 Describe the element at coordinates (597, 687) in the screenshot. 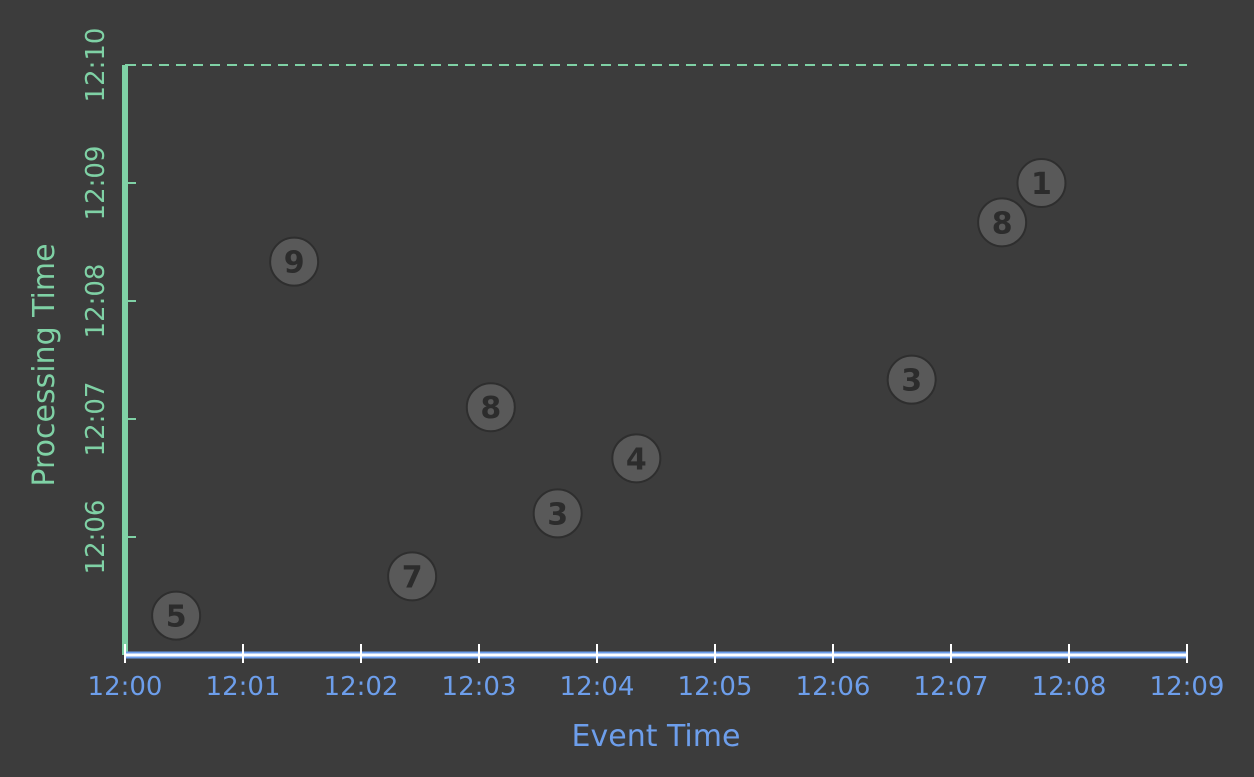

I see `x-tick-label: 12:04` at that location.